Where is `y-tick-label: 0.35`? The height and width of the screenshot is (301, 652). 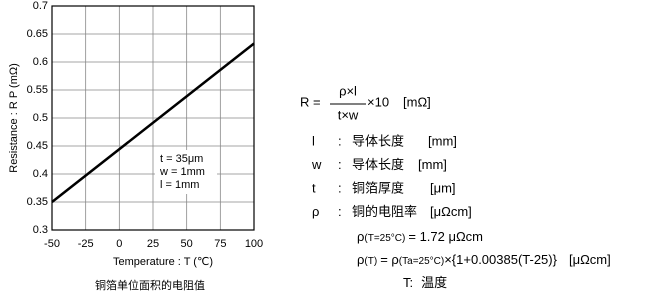 y-tick-label: 0.35 is located at coordinates (37, 202).